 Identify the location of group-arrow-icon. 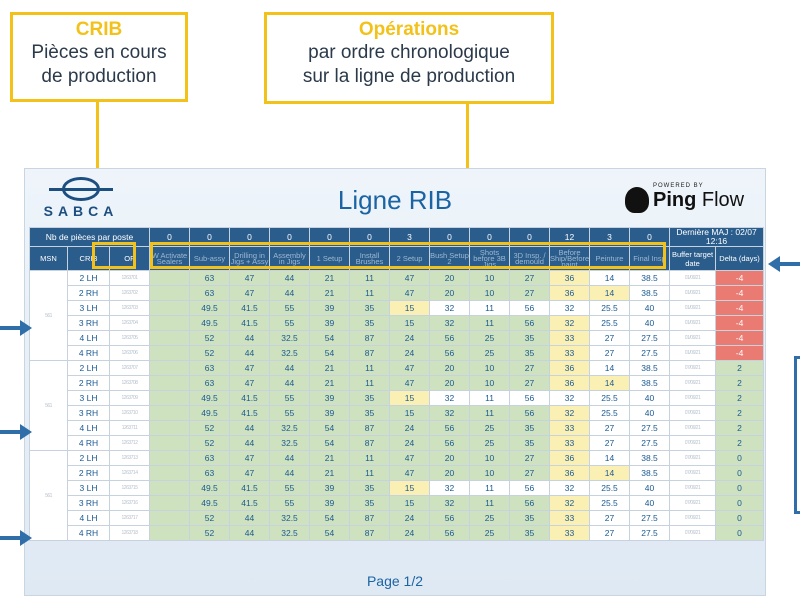
(16, 538).